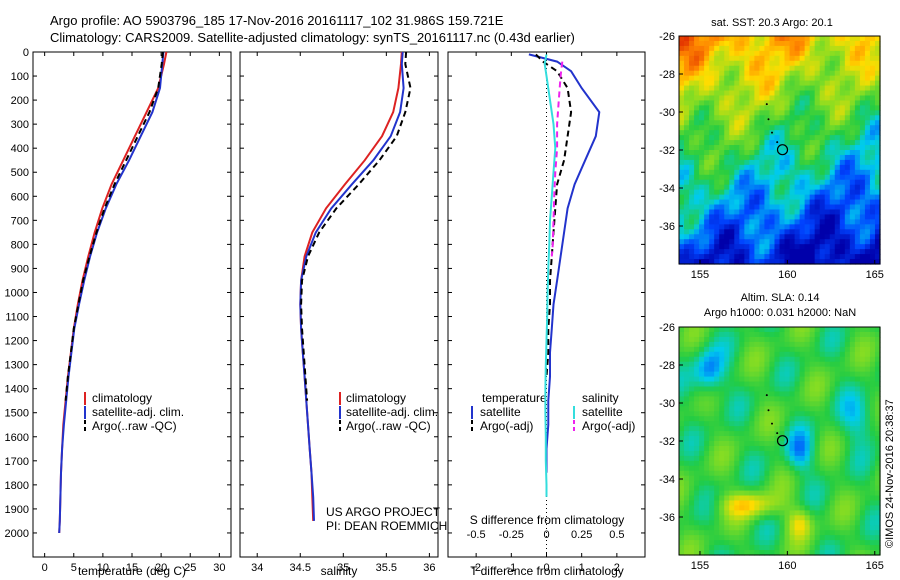 The image size is (900, 580). I want to click on x-top-tick-label: 0.5, so click(616, 535).